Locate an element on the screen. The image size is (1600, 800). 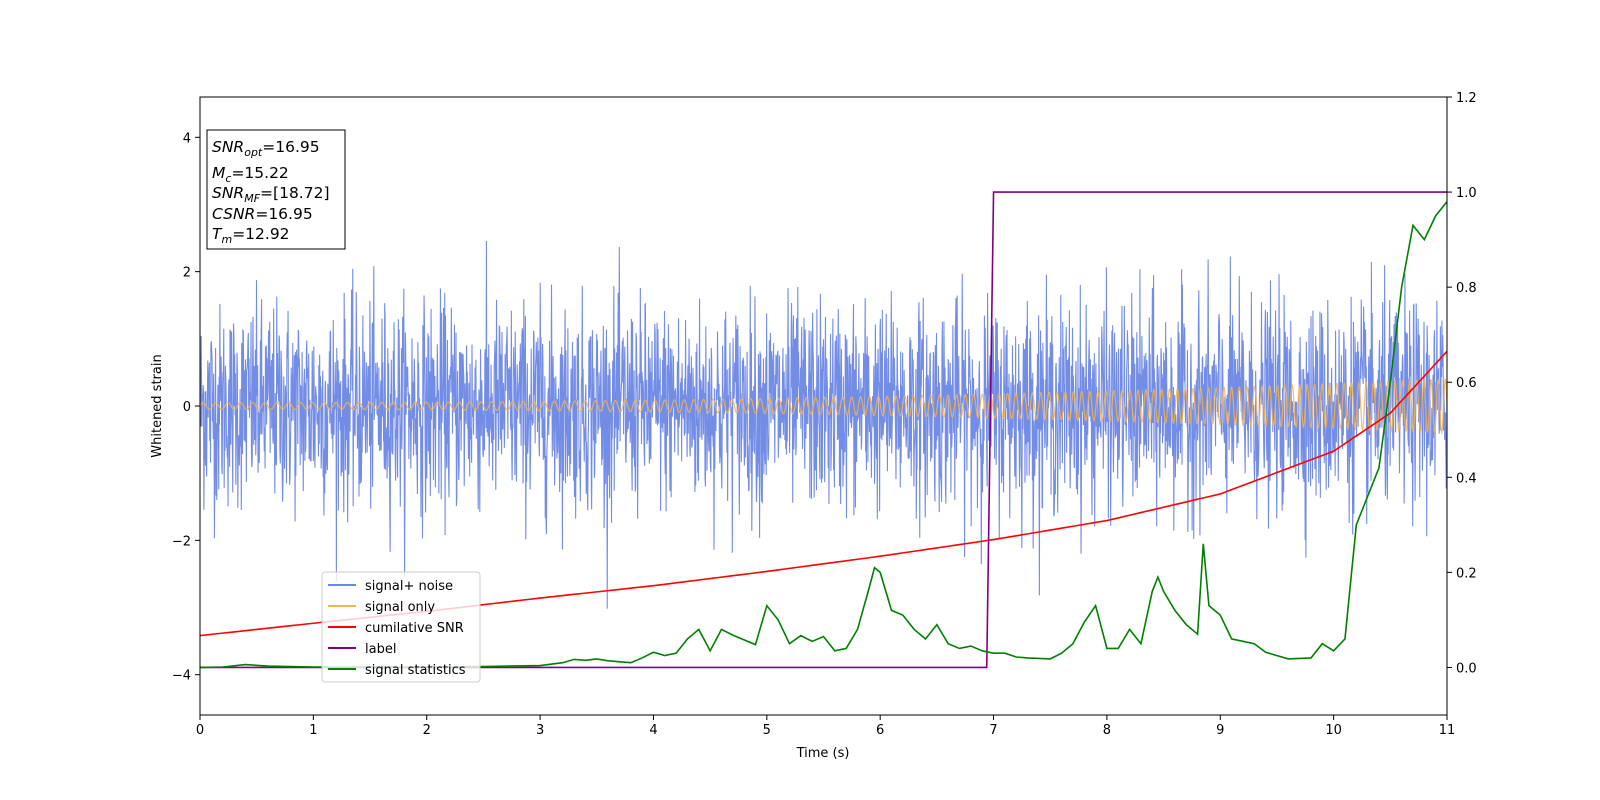
legend-label: signal statistics is located at coordinates (415, 670).